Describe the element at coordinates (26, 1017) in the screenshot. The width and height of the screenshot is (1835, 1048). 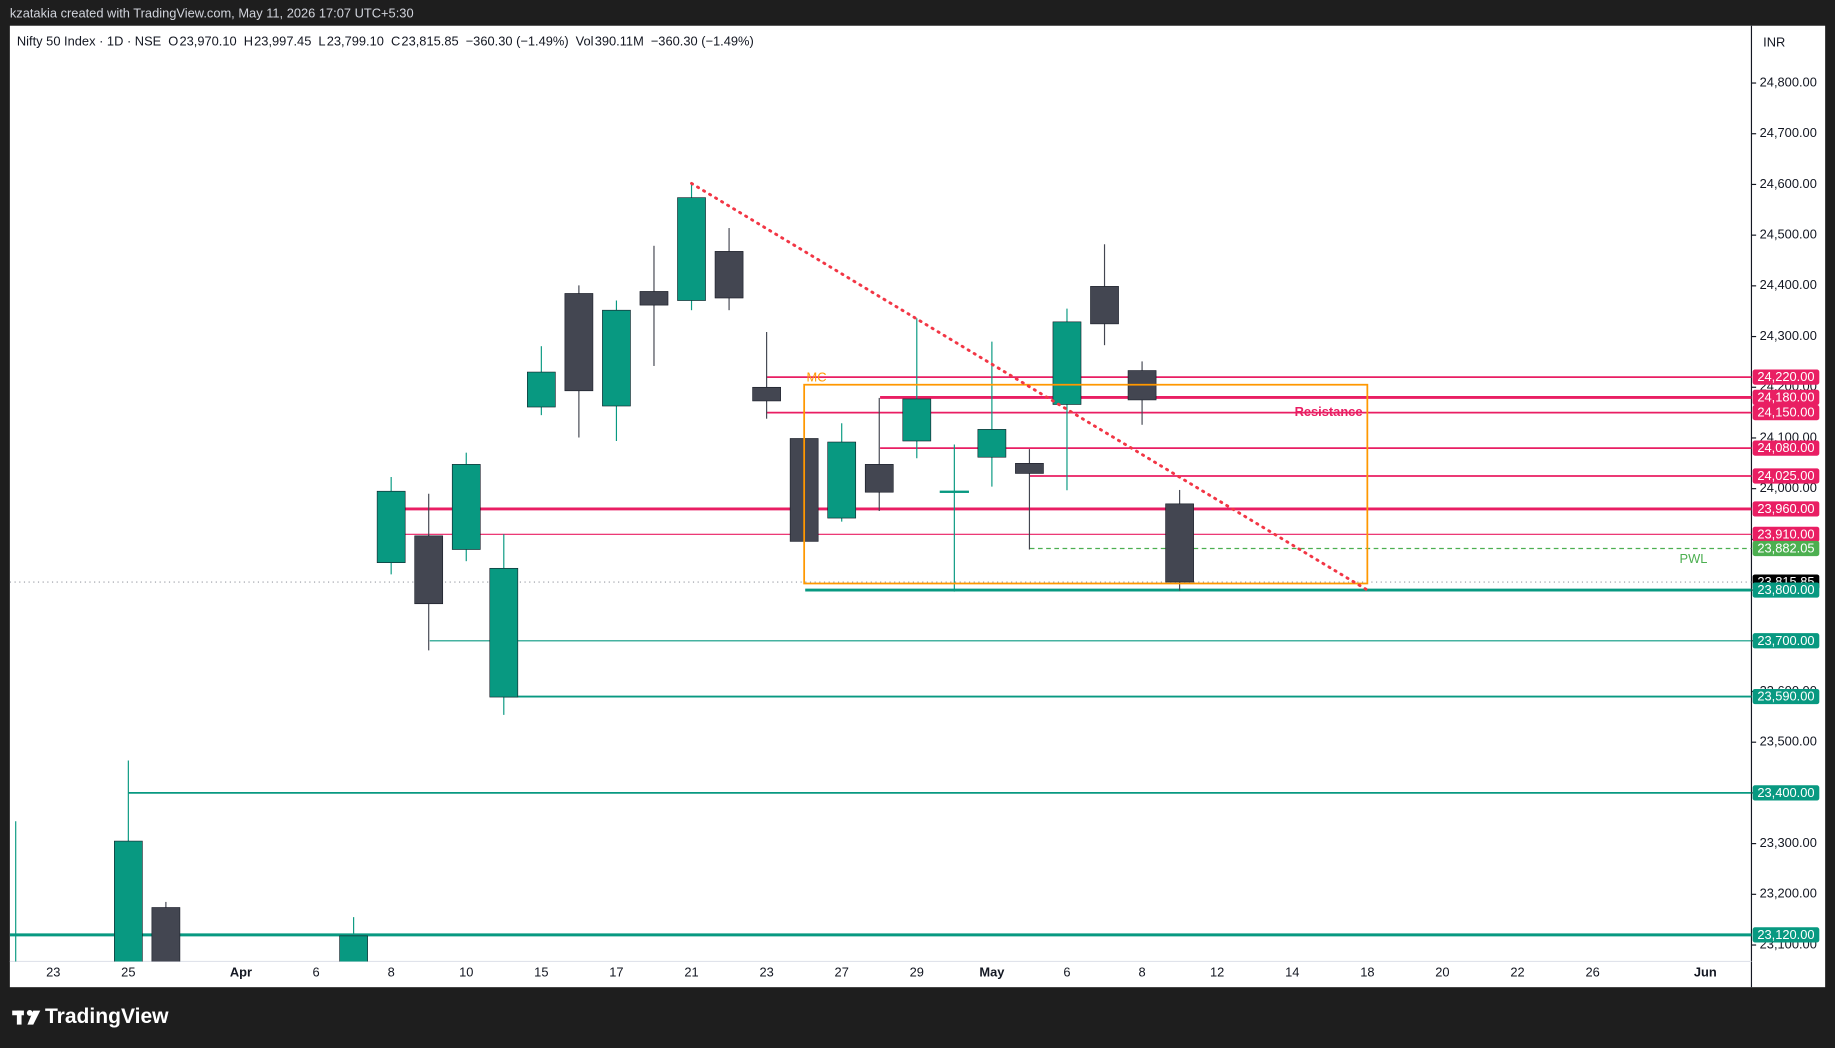
I see `logo` at that location.